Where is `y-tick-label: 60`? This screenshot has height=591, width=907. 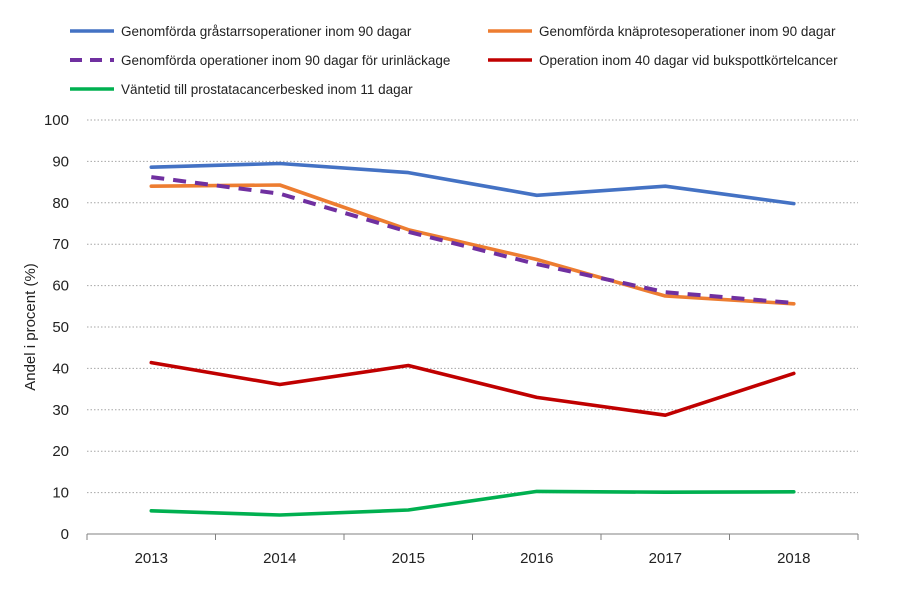 y-tick-label: 60 is located at coordinates (60, 286).